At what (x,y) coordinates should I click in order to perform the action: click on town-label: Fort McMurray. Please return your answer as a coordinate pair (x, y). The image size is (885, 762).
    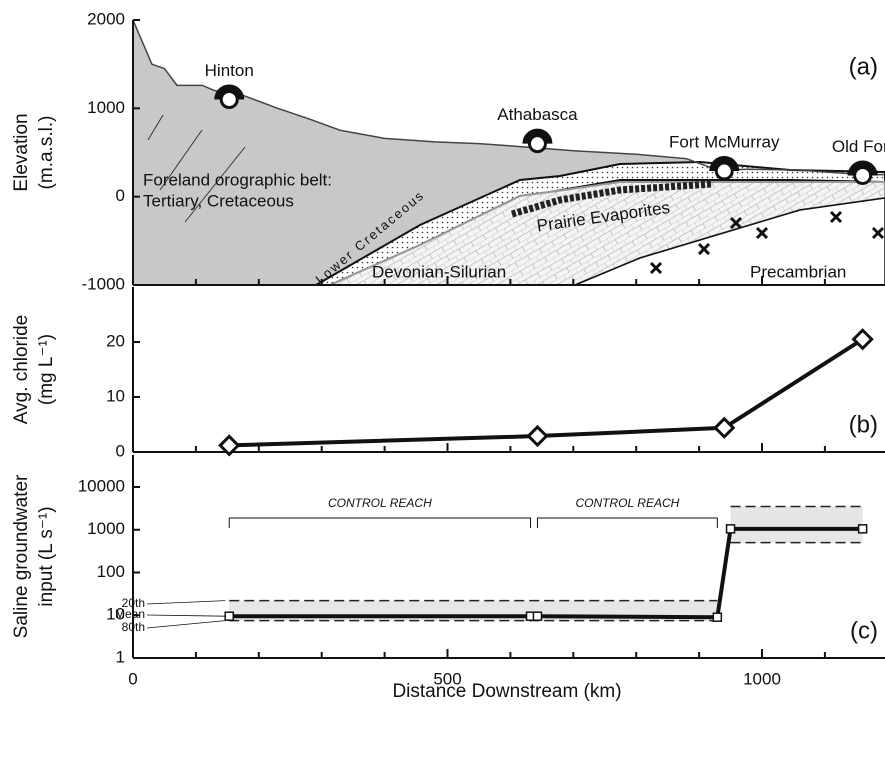
    Looking at the image, I should click on (724, 142).